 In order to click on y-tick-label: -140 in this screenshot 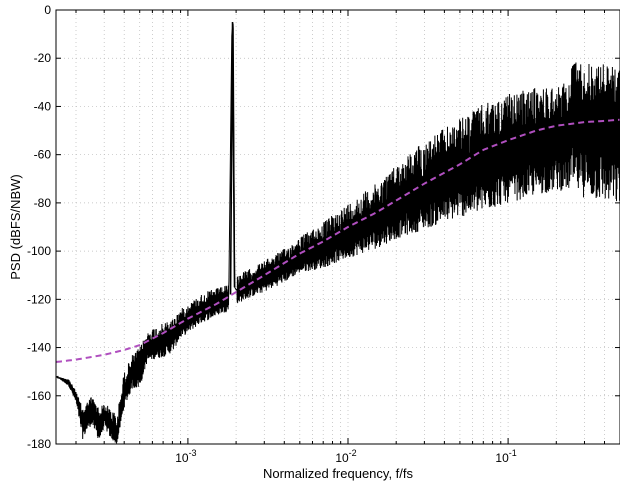, I will do `click(39, 348)`.